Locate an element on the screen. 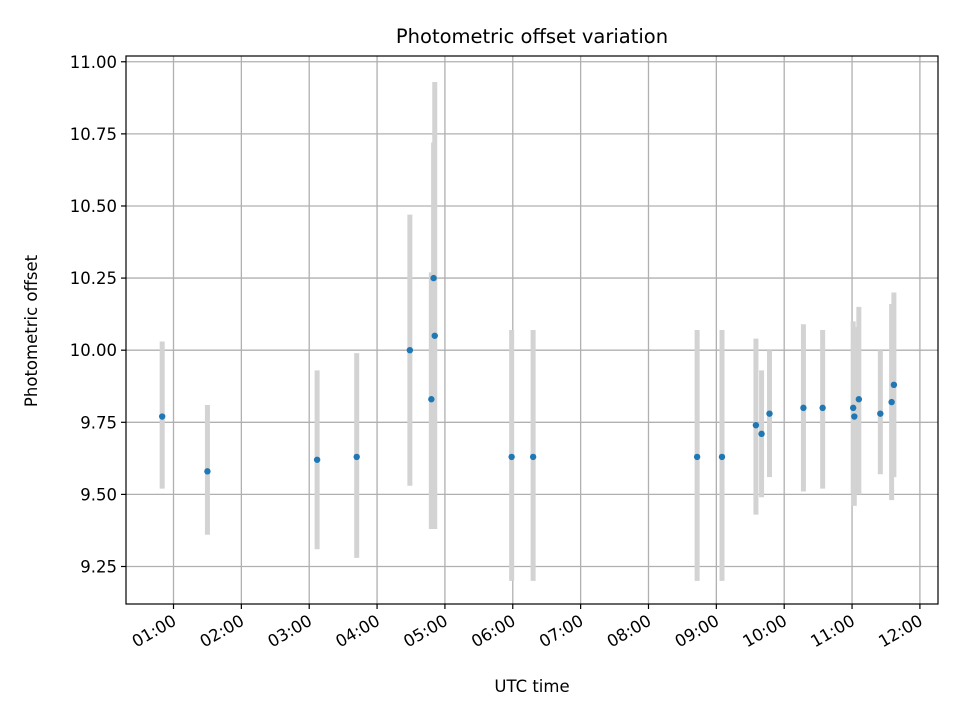 This screenshot has height=720, width=960. y-tick-label: 10.25 is located at coordinates (93, 278).